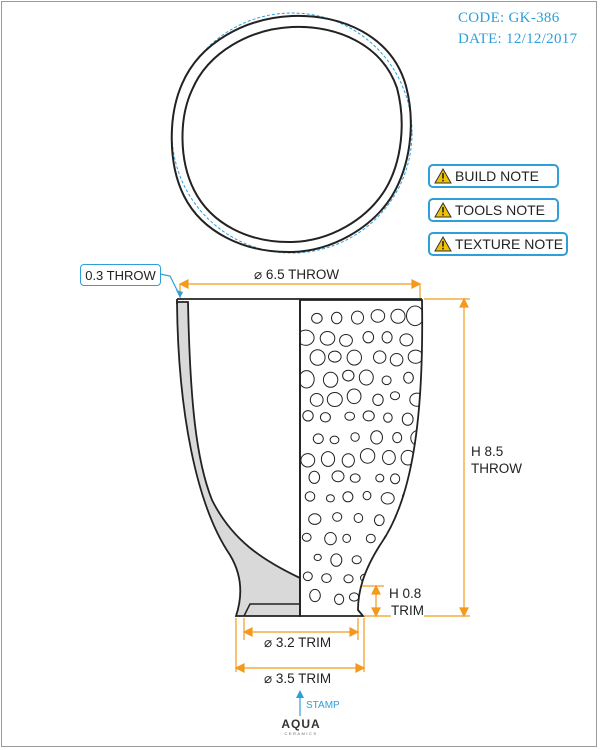 This screenshot has height=750, width=600. What do you see at coordinates (500, 210) in the screenshot?
I see `tools-note-label: TOOLS NOTE` at bounding box center [500, 210].